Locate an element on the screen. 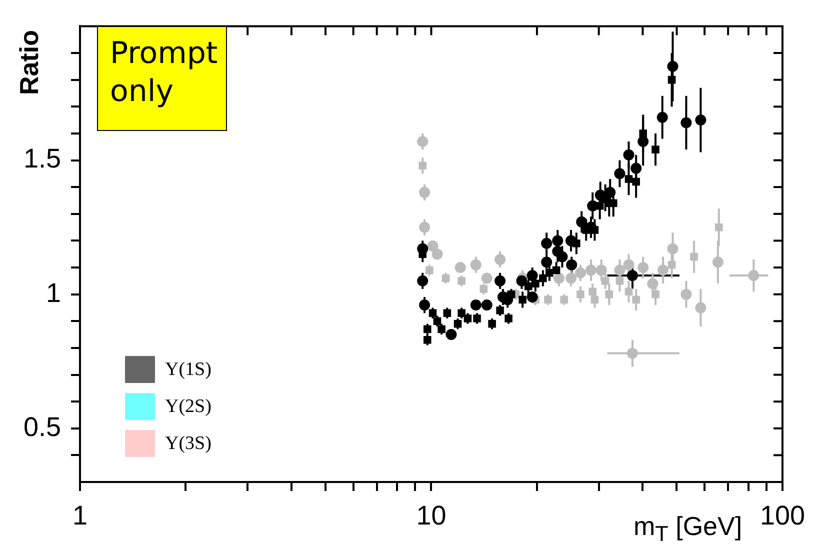 This screenshot has width=815, height=549. x-tick-label: 10 is located at coordinates (431, 515).